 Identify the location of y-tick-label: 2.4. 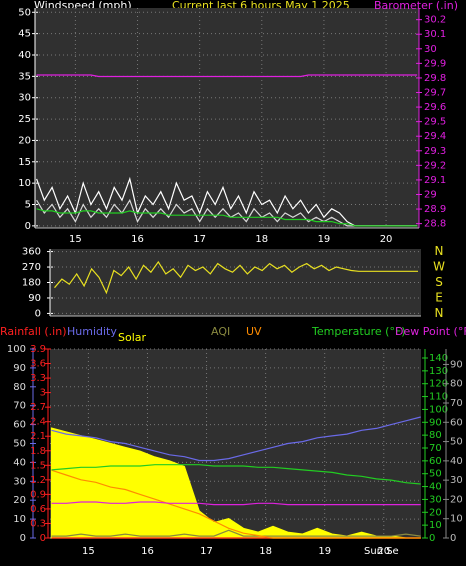
(38, 422).